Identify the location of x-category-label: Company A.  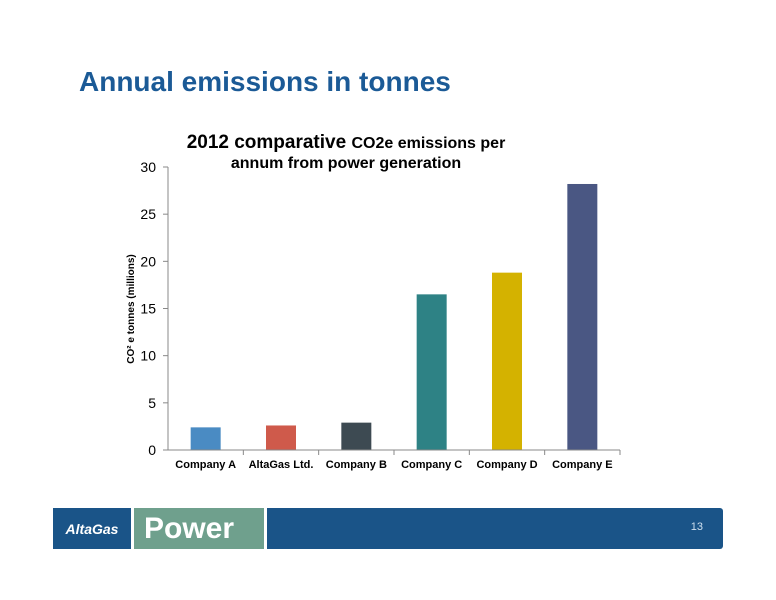
(205, 465).